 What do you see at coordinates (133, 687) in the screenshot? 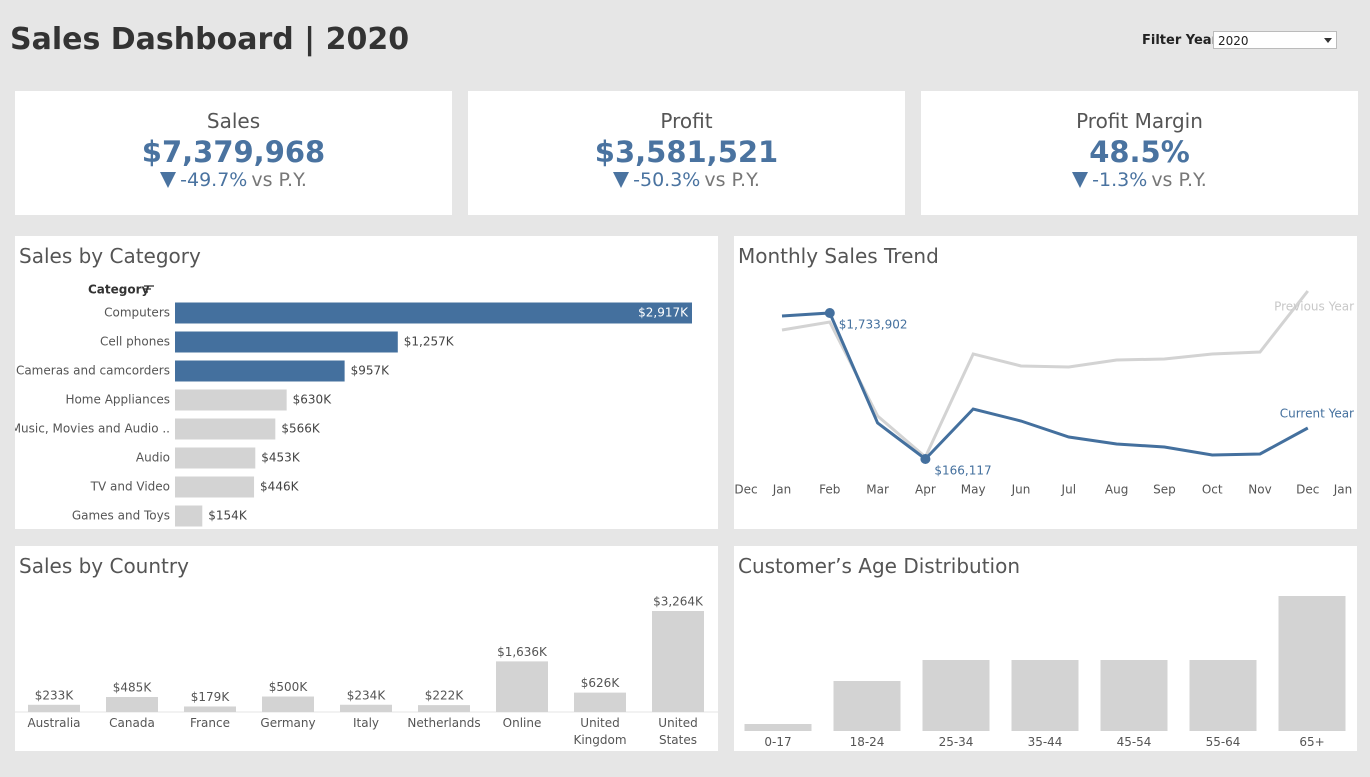
I see `value-label: $485K` at bounding box center [133, 687].